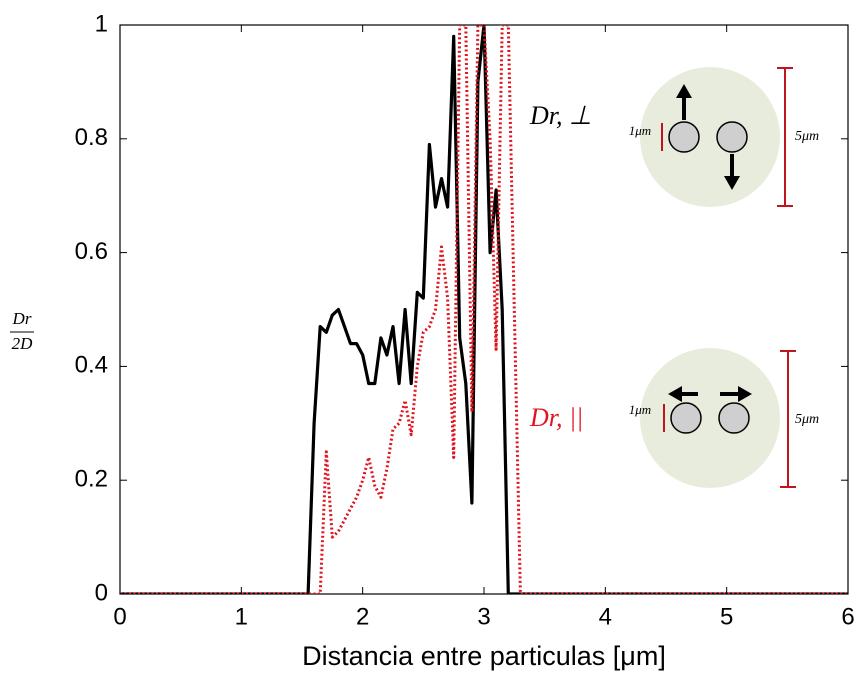 This screenshot has height=677, width=860. I want to click on y-tick-label: 0.4, so click(91, 365).